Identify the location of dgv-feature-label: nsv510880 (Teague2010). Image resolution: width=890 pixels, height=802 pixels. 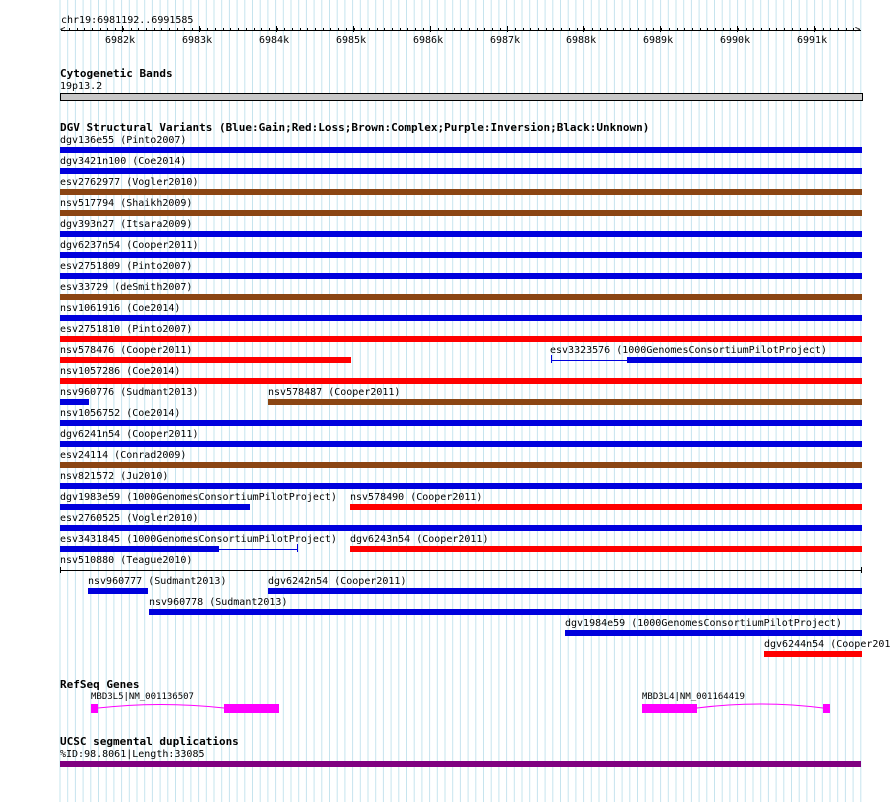
(126, 560).